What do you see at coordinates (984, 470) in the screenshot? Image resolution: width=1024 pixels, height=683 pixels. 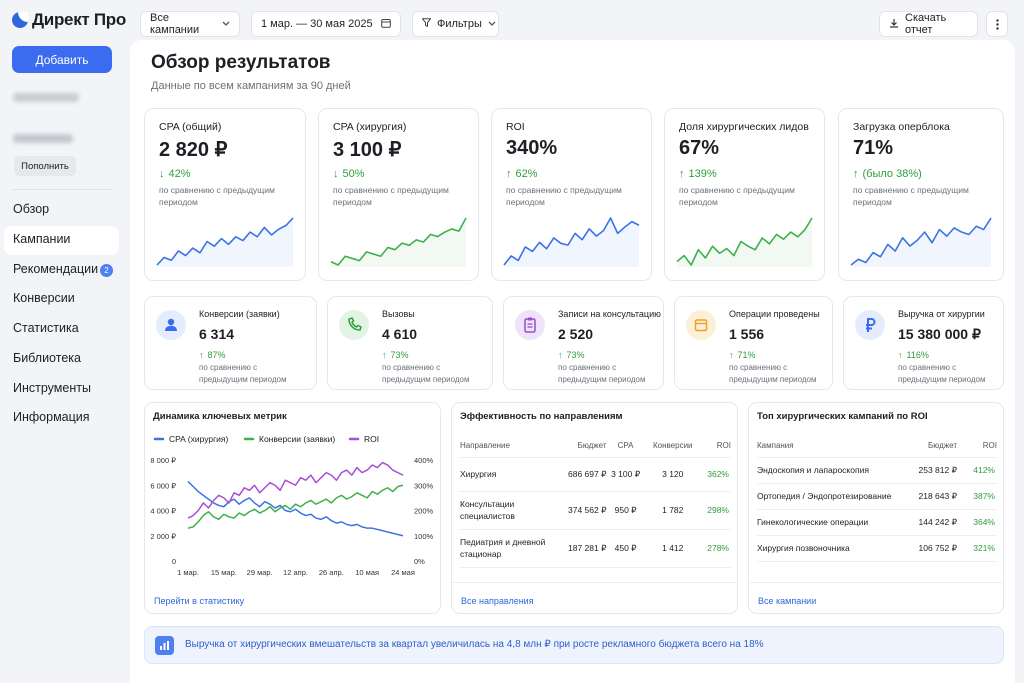 I see `table-cell: 412%` at bounding box center [984, 470].